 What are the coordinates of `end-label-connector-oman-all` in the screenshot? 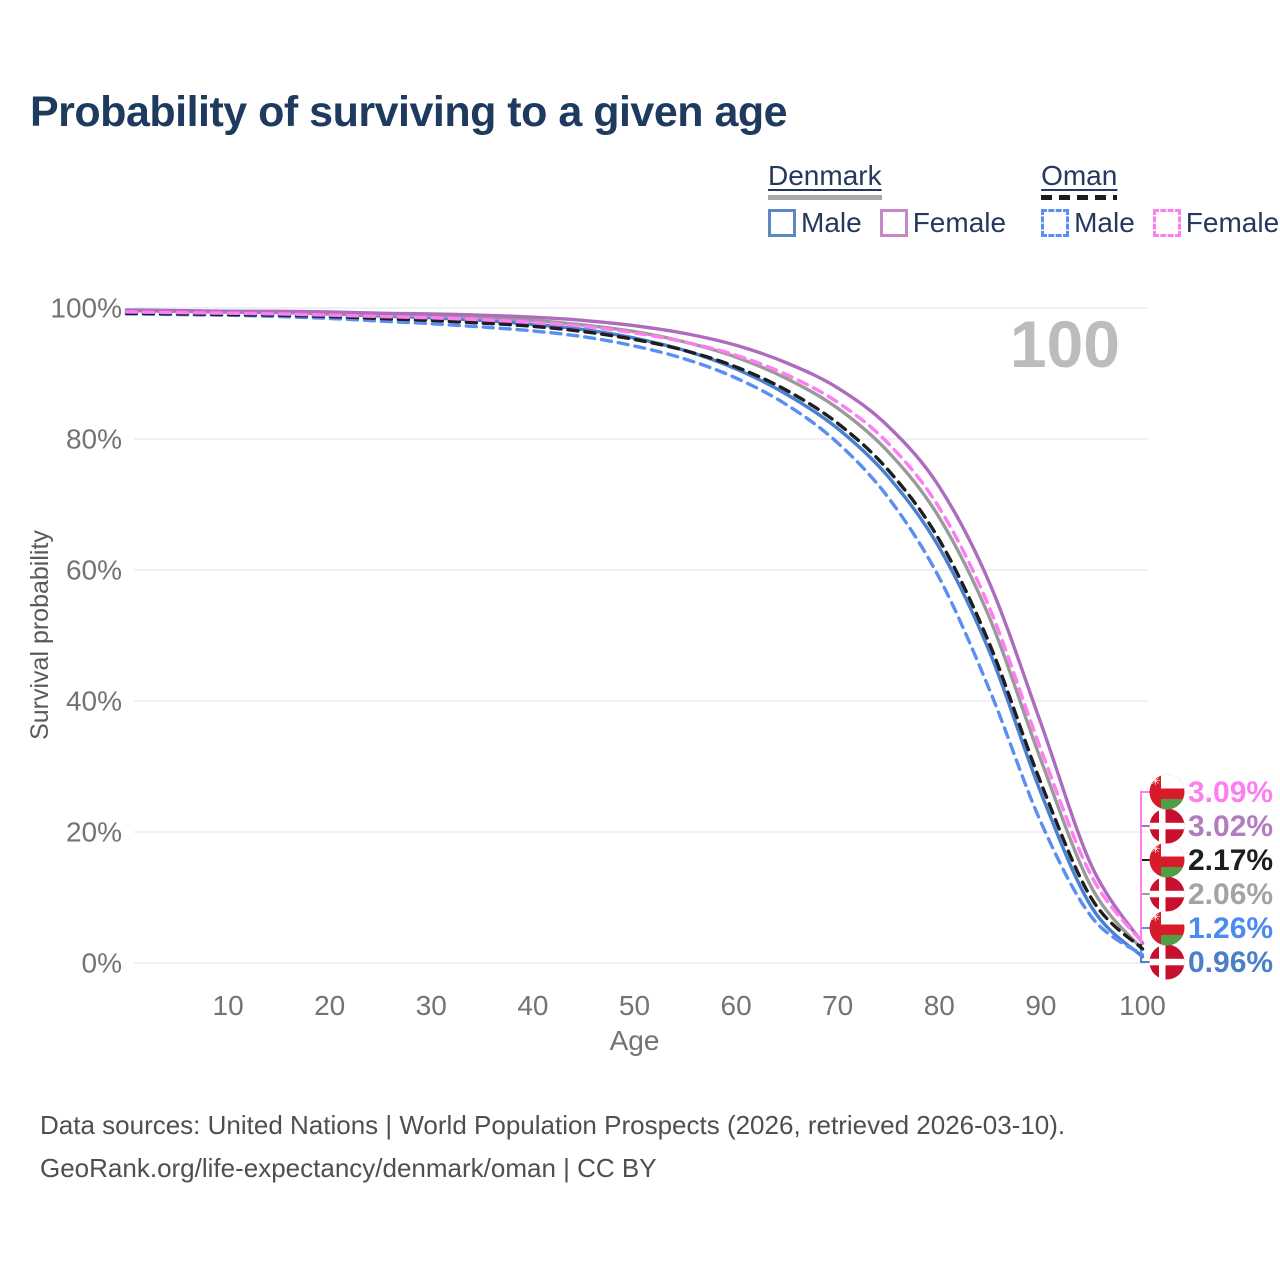 It's located at (1145, 904).